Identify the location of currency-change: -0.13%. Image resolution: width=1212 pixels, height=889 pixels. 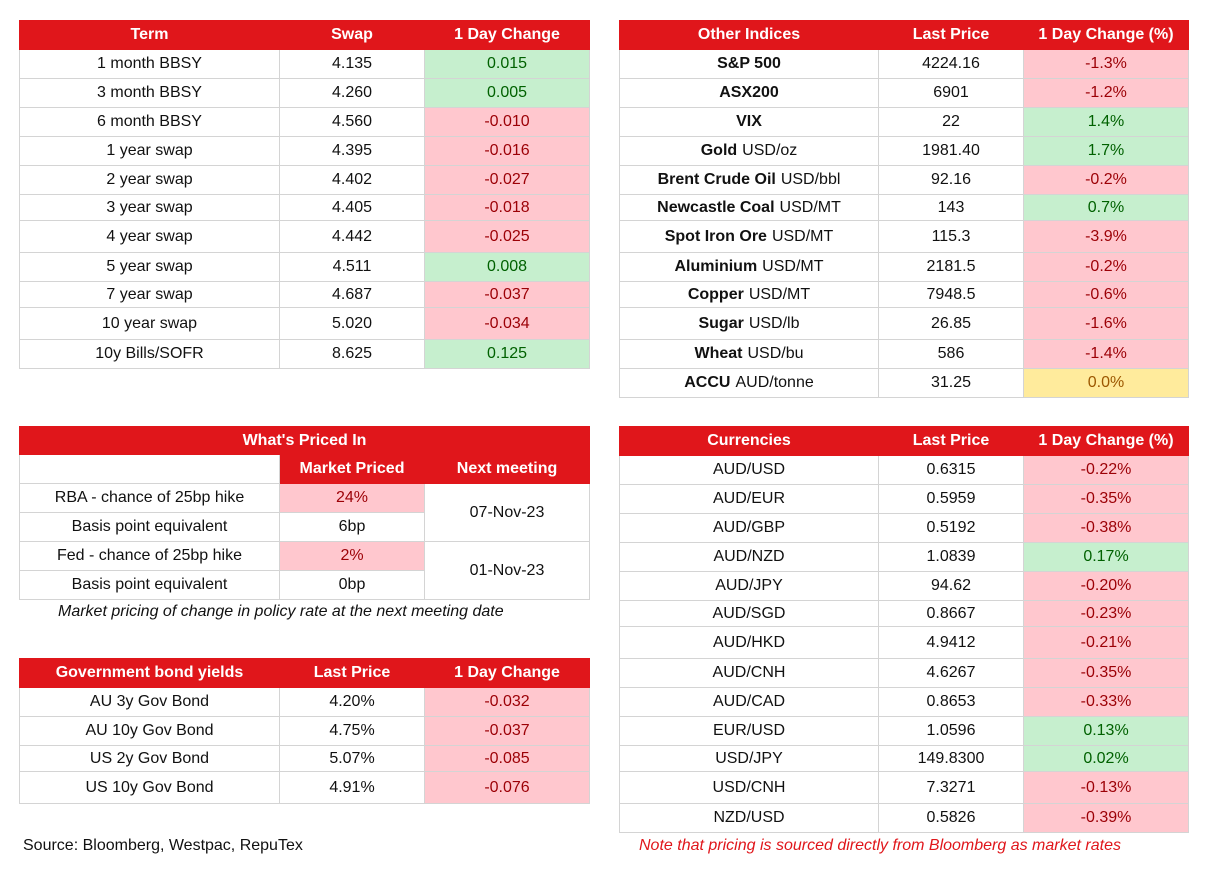
(1106, 787).